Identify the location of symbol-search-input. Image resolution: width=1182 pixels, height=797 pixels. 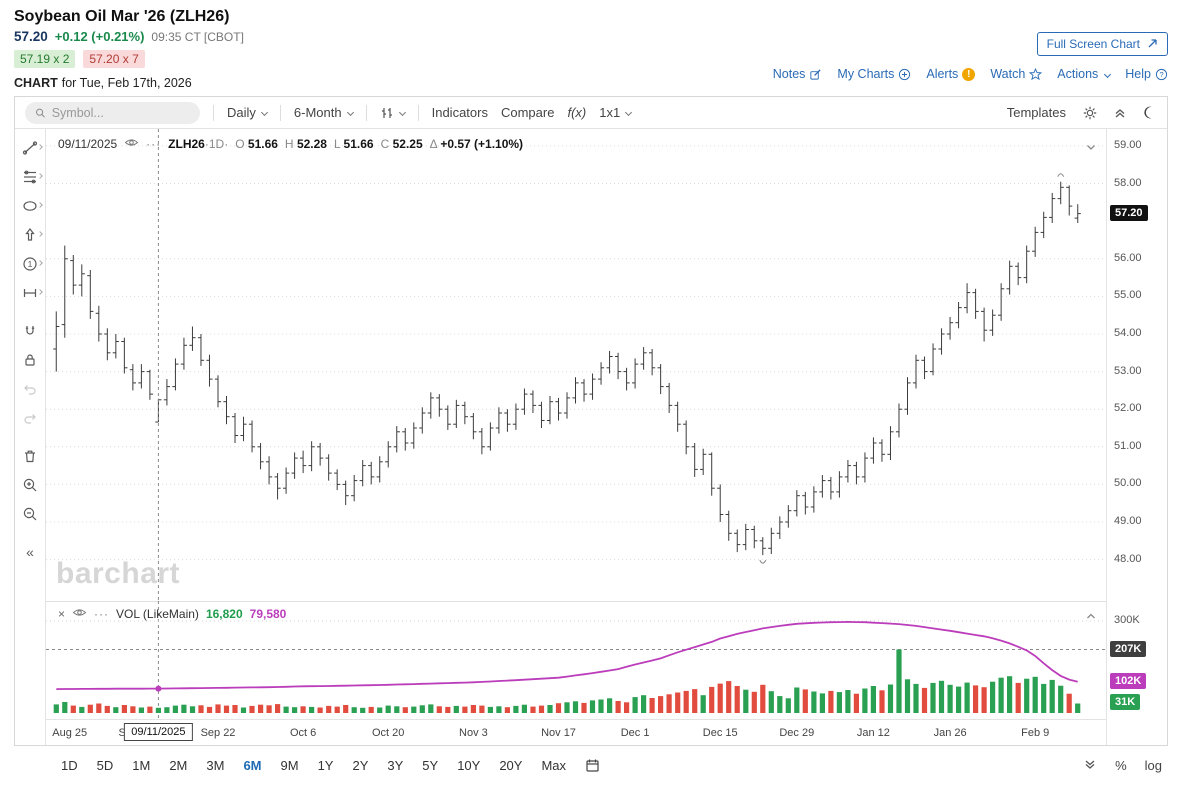
(120, 112).